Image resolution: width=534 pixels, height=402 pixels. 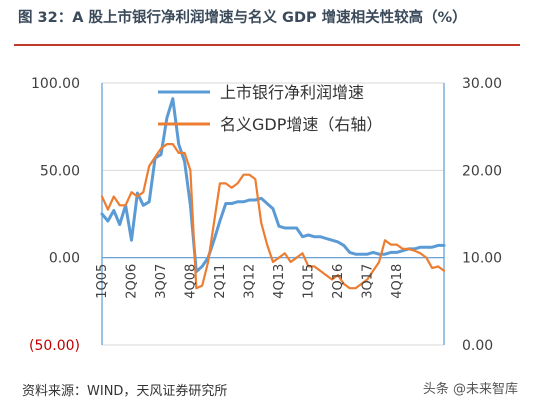 I want to click on x-tick-label: 1Q05, so click(x=102, y=281).